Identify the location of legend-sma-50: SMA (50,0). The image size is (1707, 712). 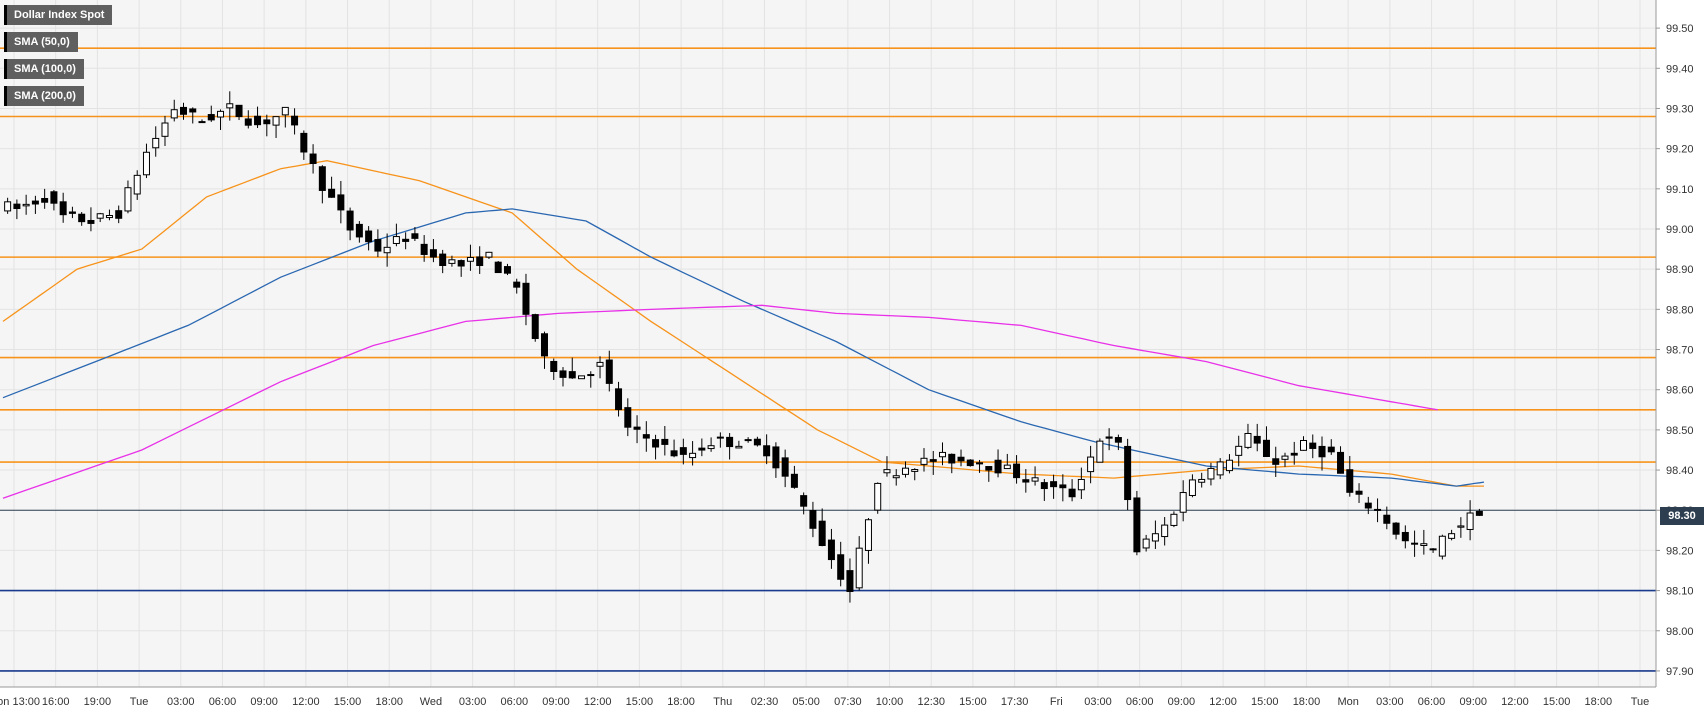
(41, 42).